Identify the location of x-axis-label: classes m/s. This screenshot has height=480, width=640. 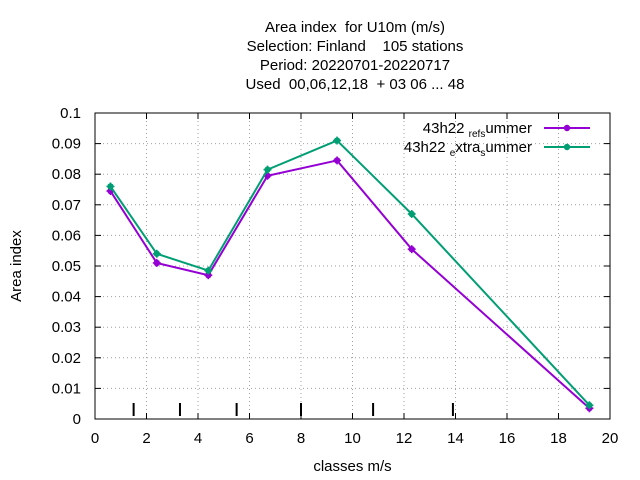
(352, 466).